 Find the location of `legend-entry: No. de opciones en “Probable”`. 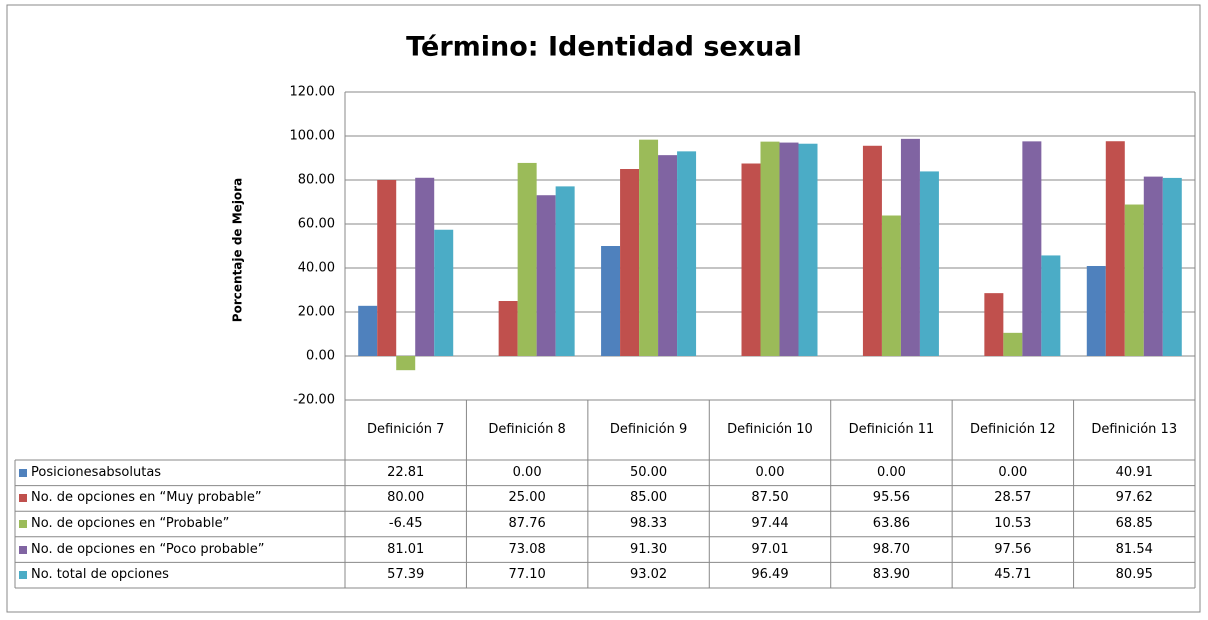

legend-entry: No. de opciones en “Probable” is located at coordinates (180, 524).